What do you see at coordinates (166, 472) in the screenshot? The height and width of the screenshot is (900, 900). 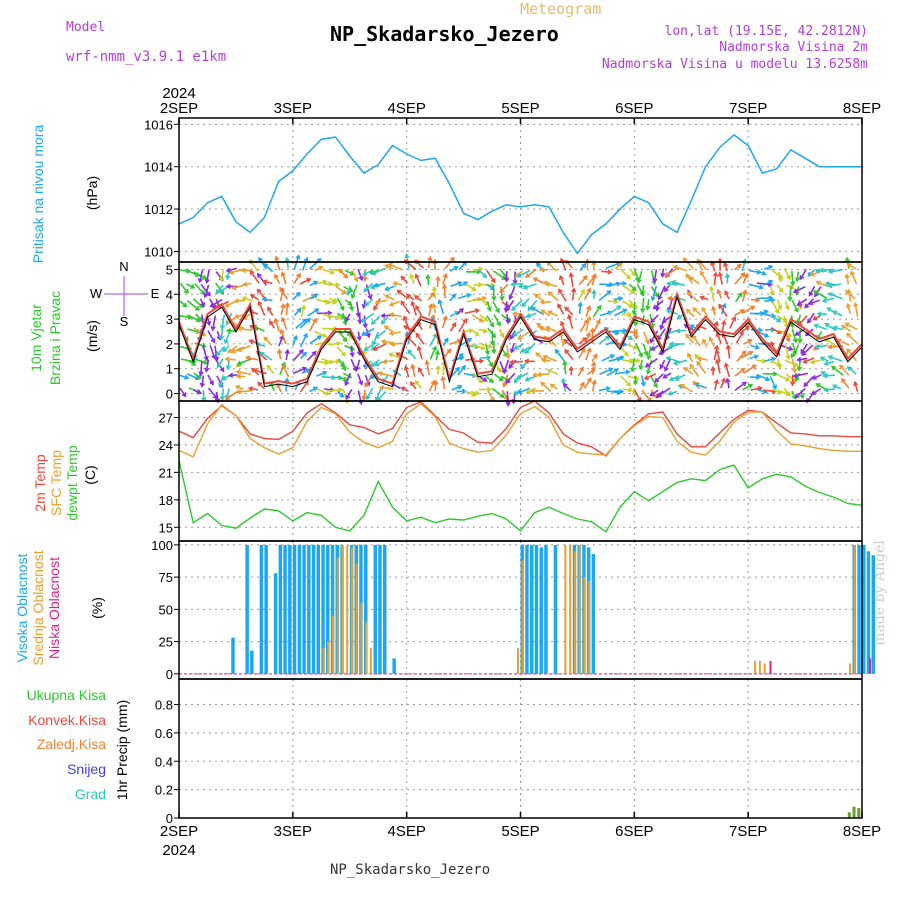 I see `y-tick-label: 21` at bounding box center [166, 472].